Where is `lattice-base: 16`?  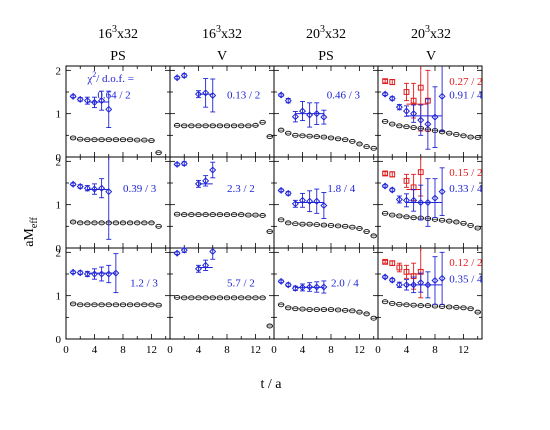
lattice-base: 16 is located at coordinates (209, 34).